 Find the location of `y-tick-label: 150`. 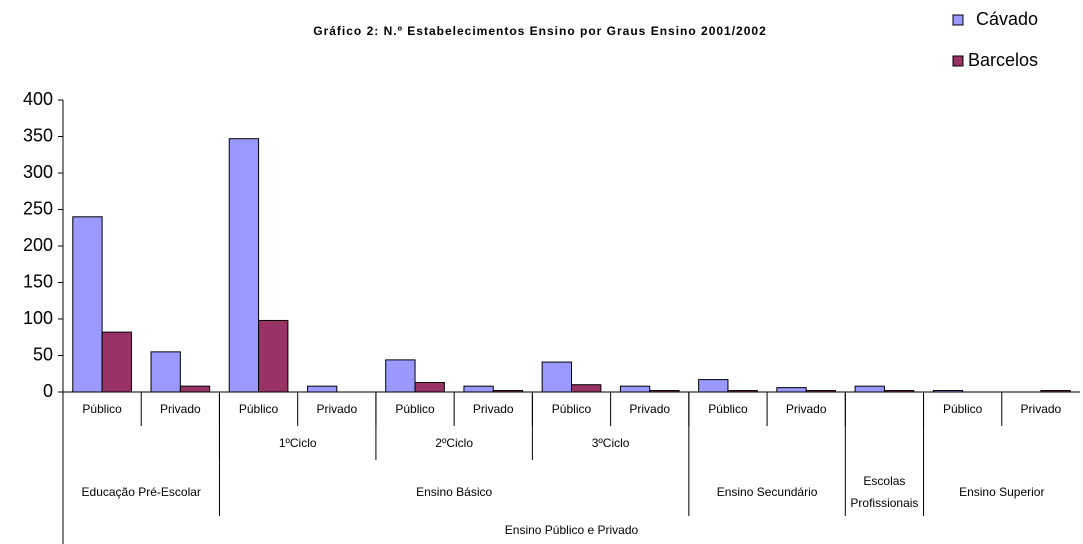

y-tick-label: 150 is located at coordinates (38, 281).